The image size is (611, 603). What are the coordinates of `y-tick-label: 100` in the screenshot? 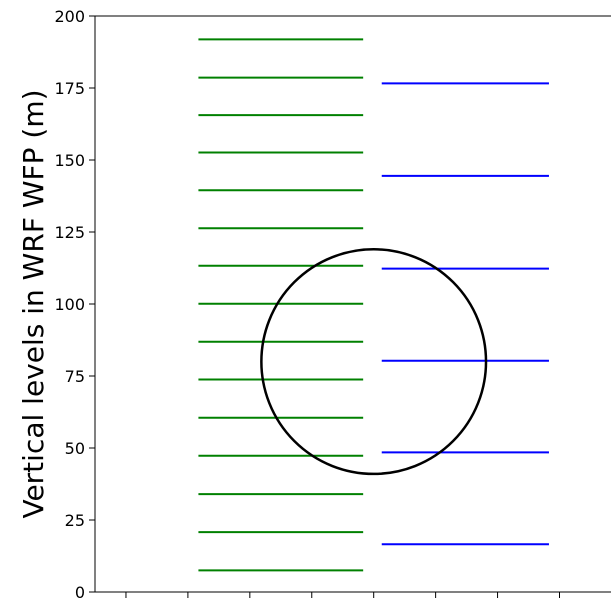 It's located at (69, 304).